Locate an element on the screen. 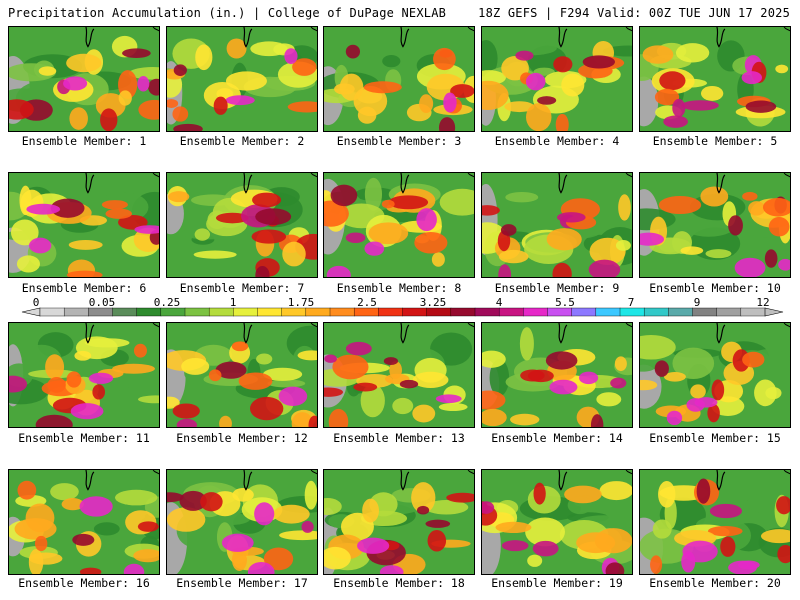 This screenshot has width=800, height=600. member-label: Ensemble Member: 10 is located at coordinates (715, 288).